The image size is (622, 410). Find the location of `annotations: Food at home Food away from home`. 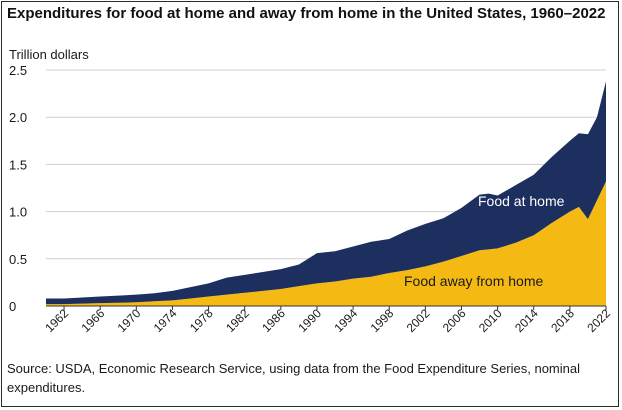

annotations: Food at home Food away from home is located at coordinates (484, 241).